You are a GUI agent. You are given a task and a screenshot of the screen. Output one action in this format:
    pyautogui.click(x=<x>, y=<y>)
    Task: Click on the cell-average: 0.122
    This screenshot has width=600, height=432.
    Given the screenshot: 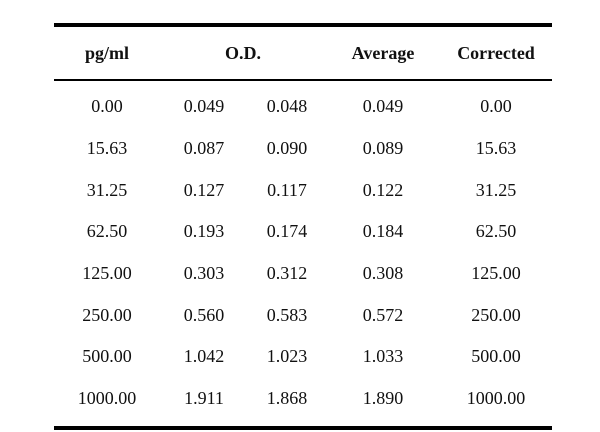 What is the action you would take?
    pyautogui.click(x=383, y=189)
    